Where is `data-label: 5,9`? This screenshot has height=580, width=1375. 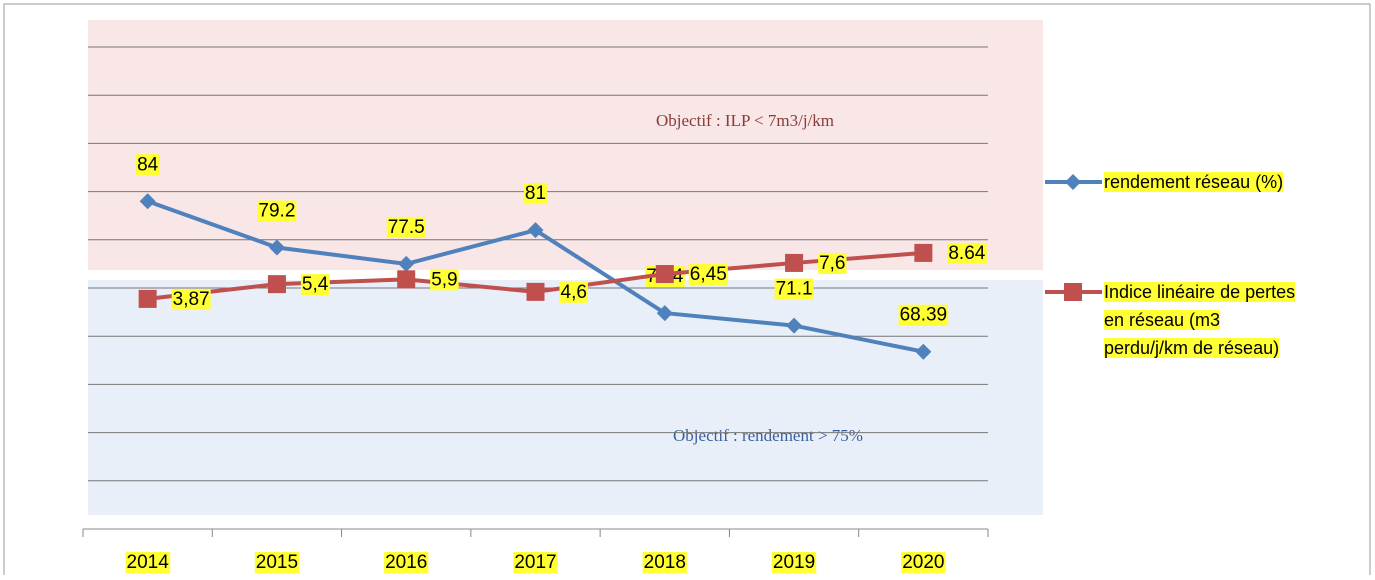
data-label: 5,9 is located at coordinates (444, 279).